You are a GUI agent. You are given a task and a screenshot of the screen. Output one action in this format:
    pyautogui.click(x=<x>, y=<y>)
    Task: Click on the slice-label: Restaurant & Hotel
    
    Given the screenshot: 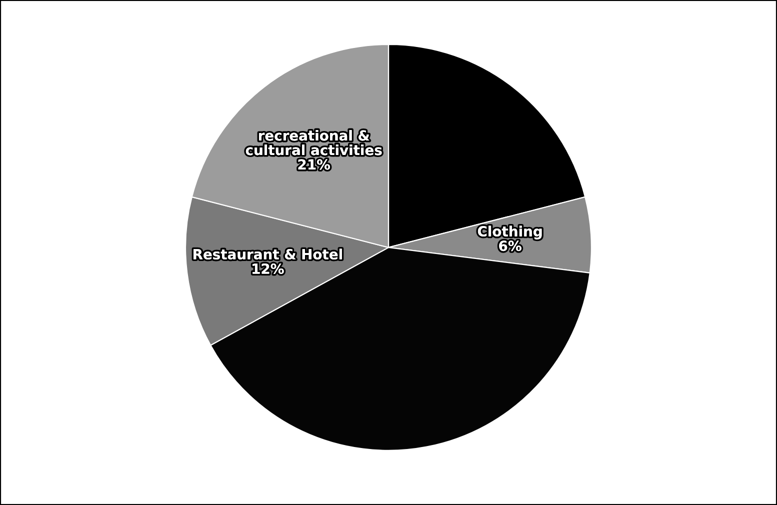 What is the action you would take?
    pyautogui.click(x=268, y=254)
    